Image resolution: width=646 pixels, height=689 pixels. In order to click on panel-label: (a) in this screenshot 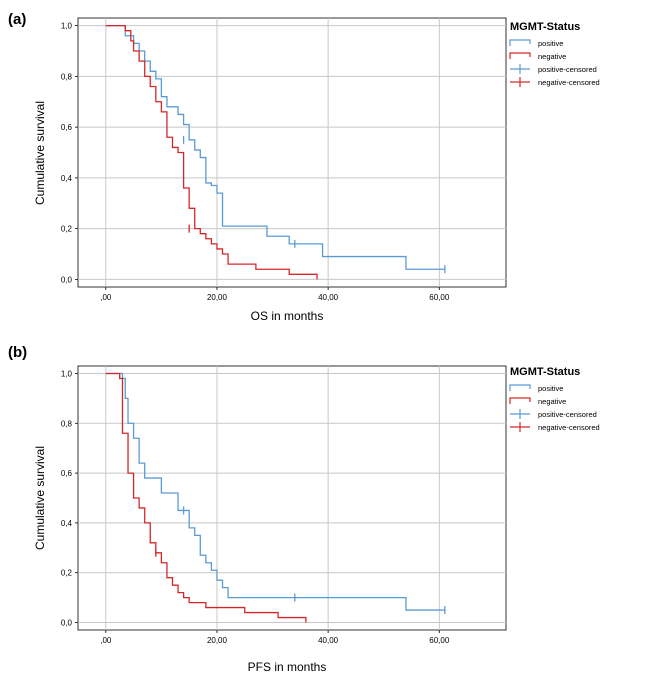, I will do `click(17, 19)`.